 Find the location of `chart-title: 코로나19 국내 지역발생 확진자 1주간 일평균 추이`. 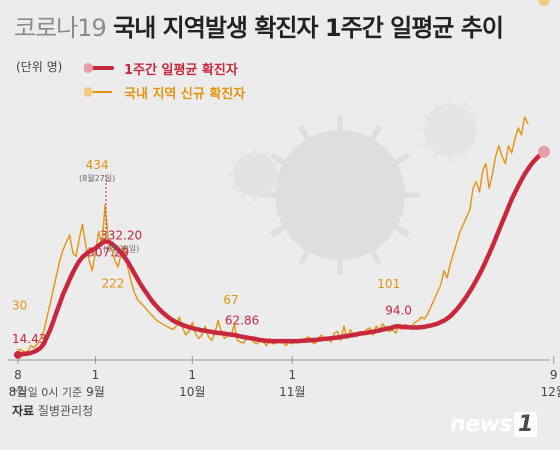

chart-title: 코로나19 국내 지역발생 확진자 1주간 일평균 추이 is located at coordinates (259, 25).